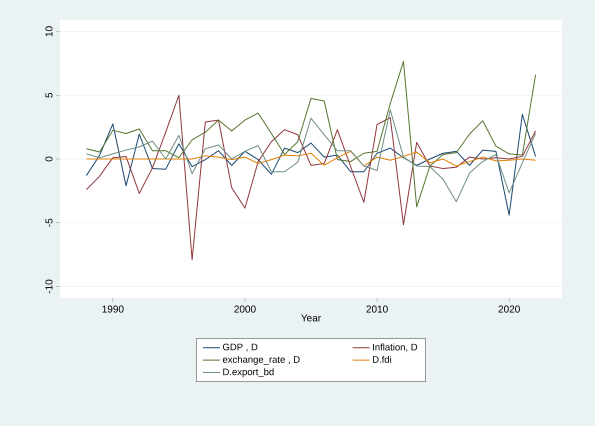 Image resolution: width=595 pixels, height=426 pixels. I want to click on y-tick-label: 10, so click(48, 31).